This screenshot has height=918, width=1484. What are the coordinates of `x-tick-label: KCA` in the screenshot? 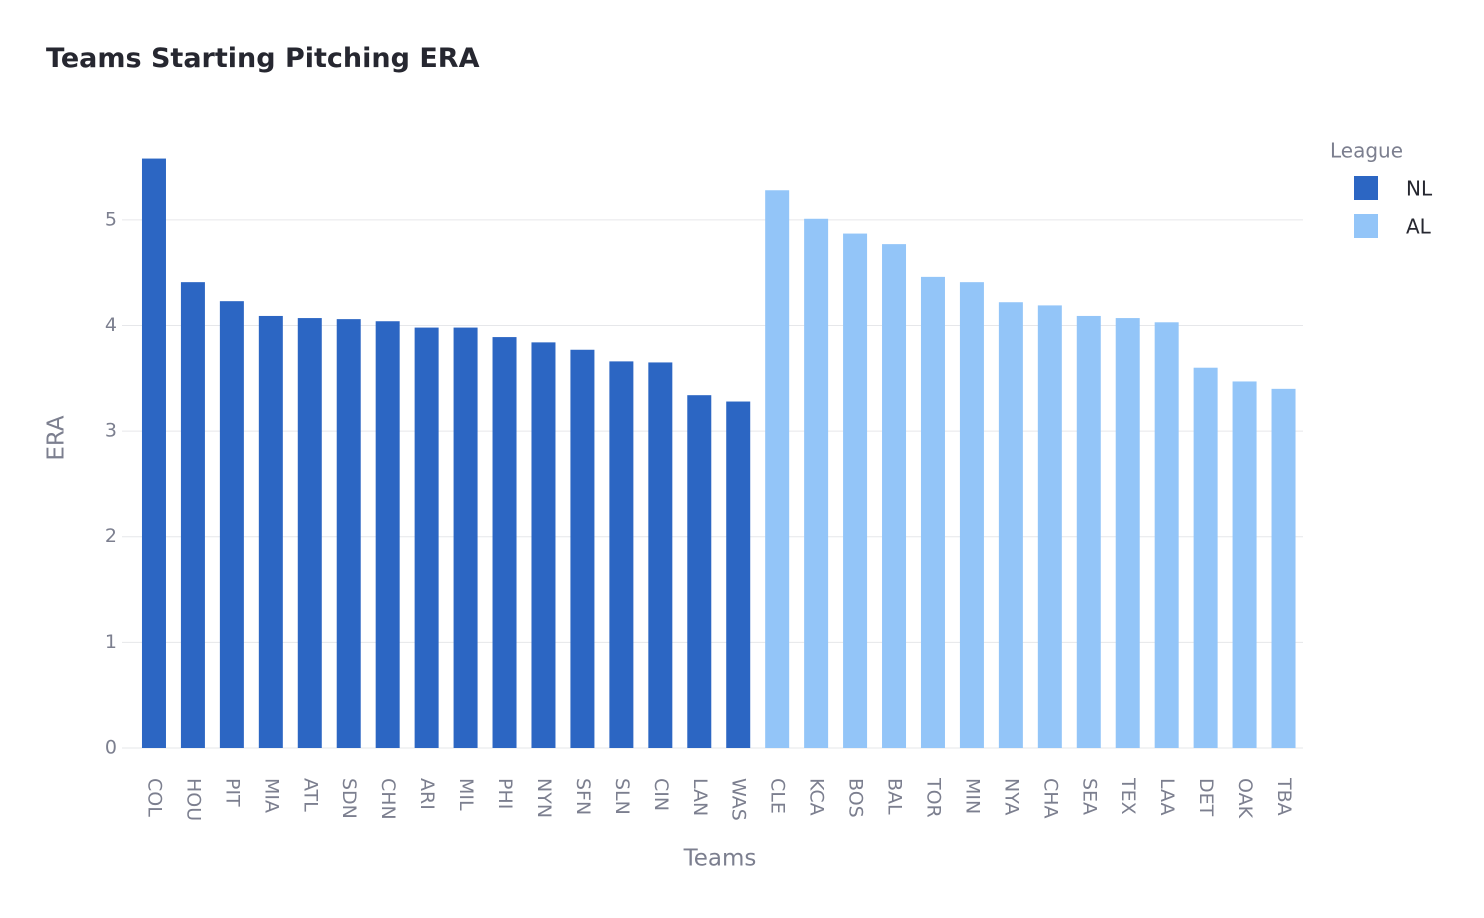 It's located at (817, 797).